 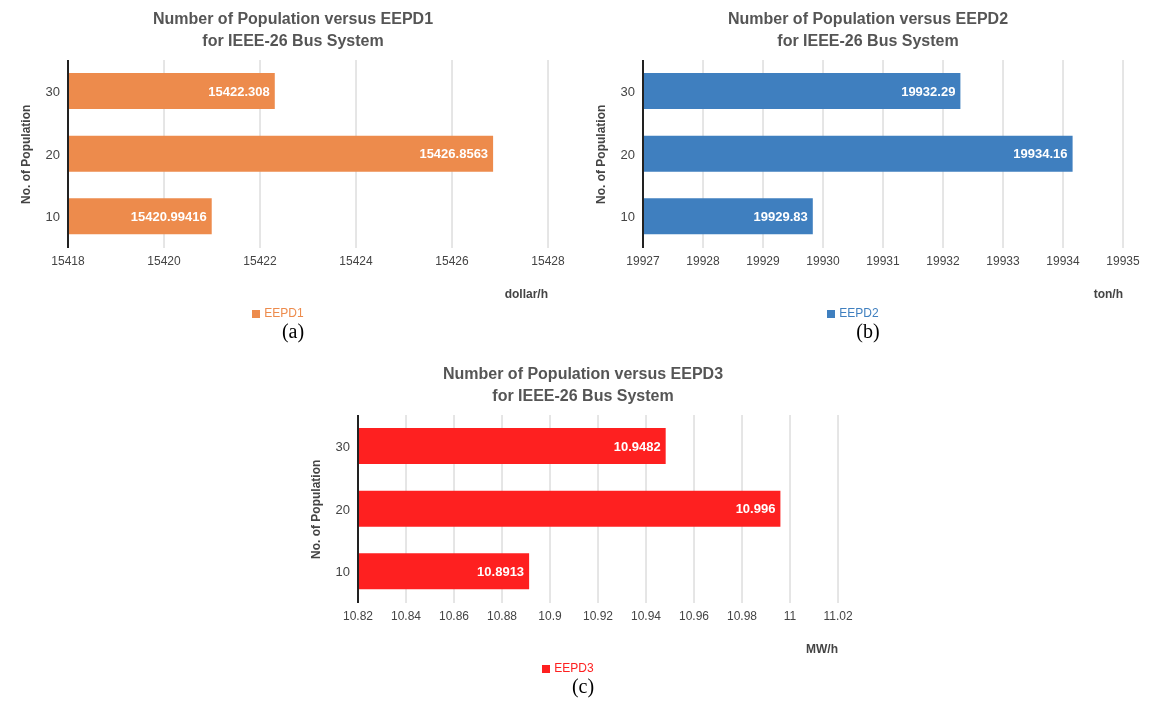 I want to click on text: (a), so click(x=293, y=331).